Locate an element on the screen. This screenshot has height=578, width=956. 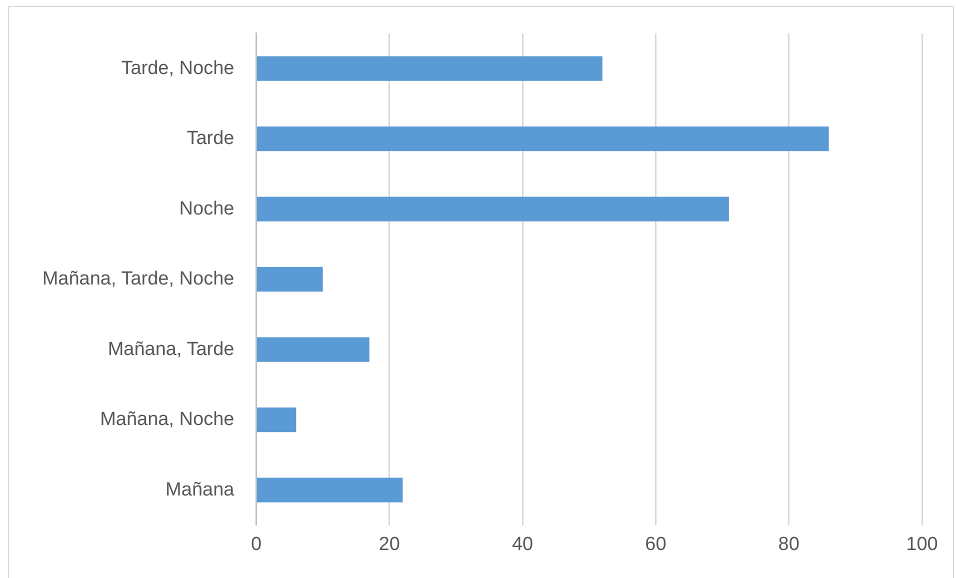
x-tick-label: 60 is located at coordinates (655, 544).